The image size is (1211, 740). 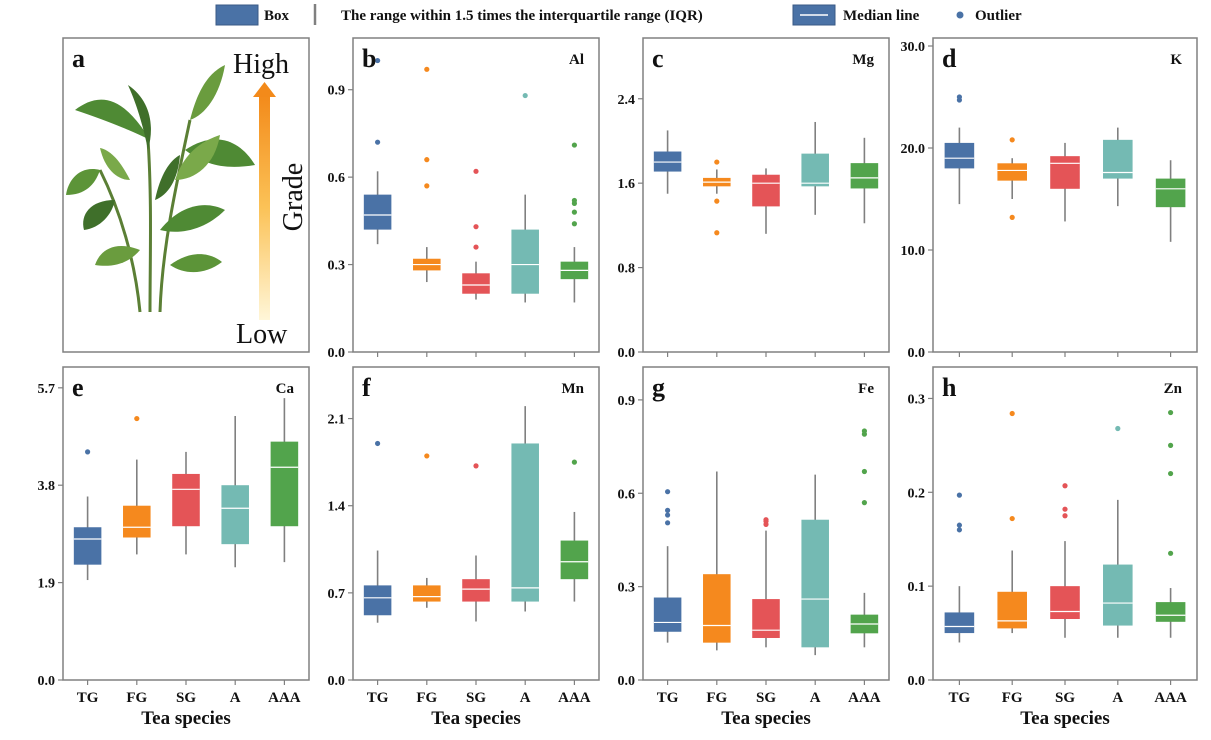 What do you see at coordinates (627, 269) in the screenshot?
I see `y-tick-label: 0.8` at bounding box center [627, 269].